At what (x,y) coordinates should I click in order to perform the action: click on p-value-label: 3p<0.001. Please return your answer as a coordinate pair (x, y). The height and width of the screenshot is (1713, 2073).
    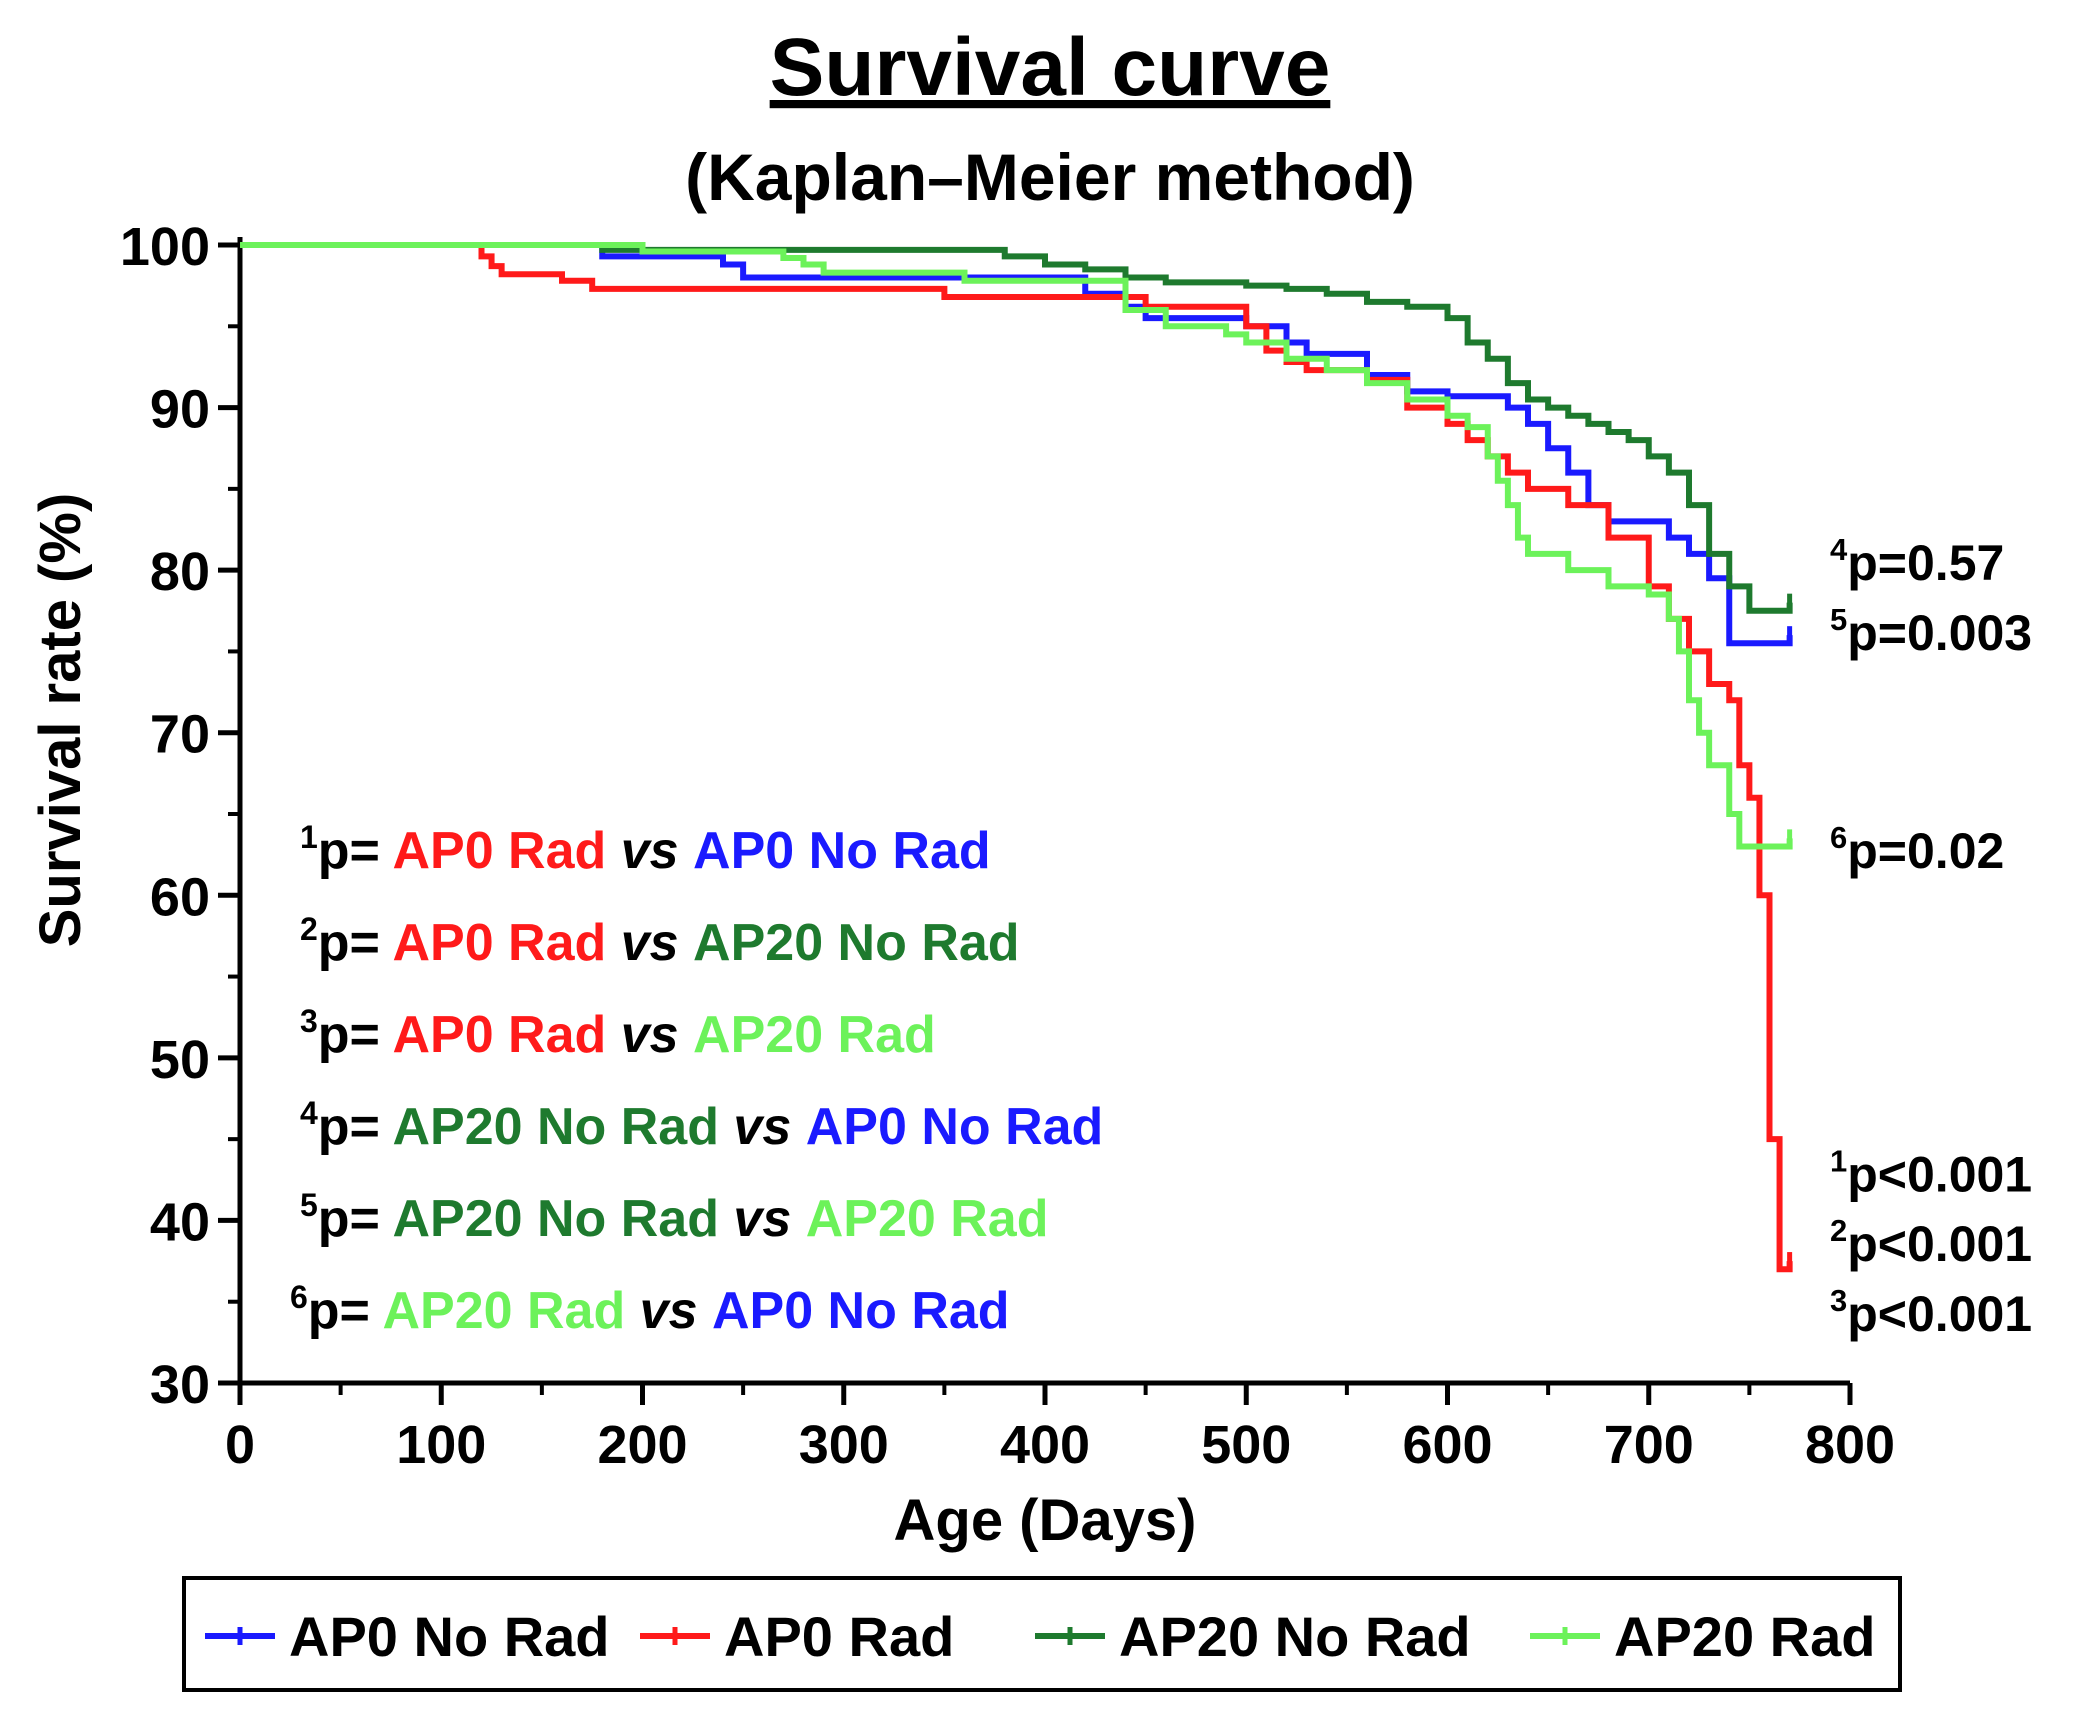
    Looking at the image, I should click on (1931, 1312).